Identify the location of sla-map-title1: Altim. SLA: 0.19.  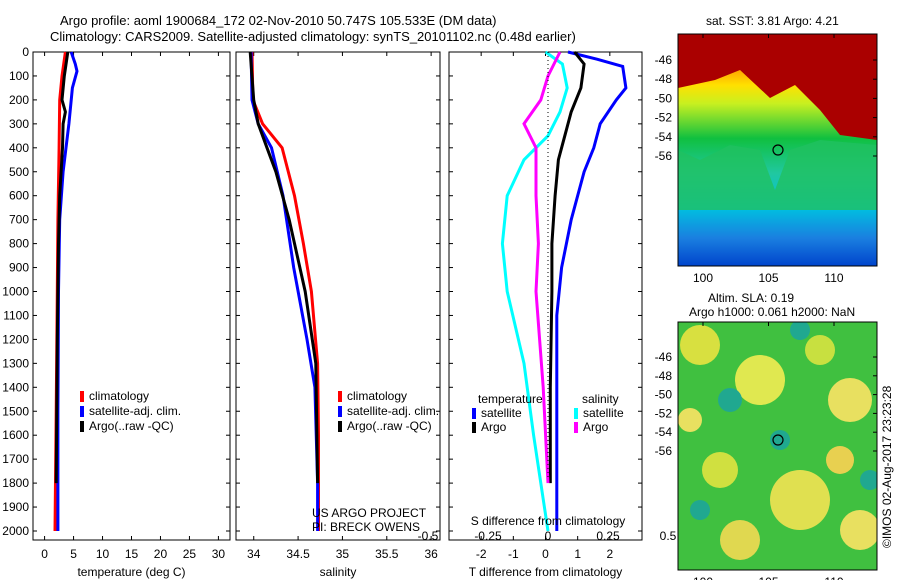
(751, 298).